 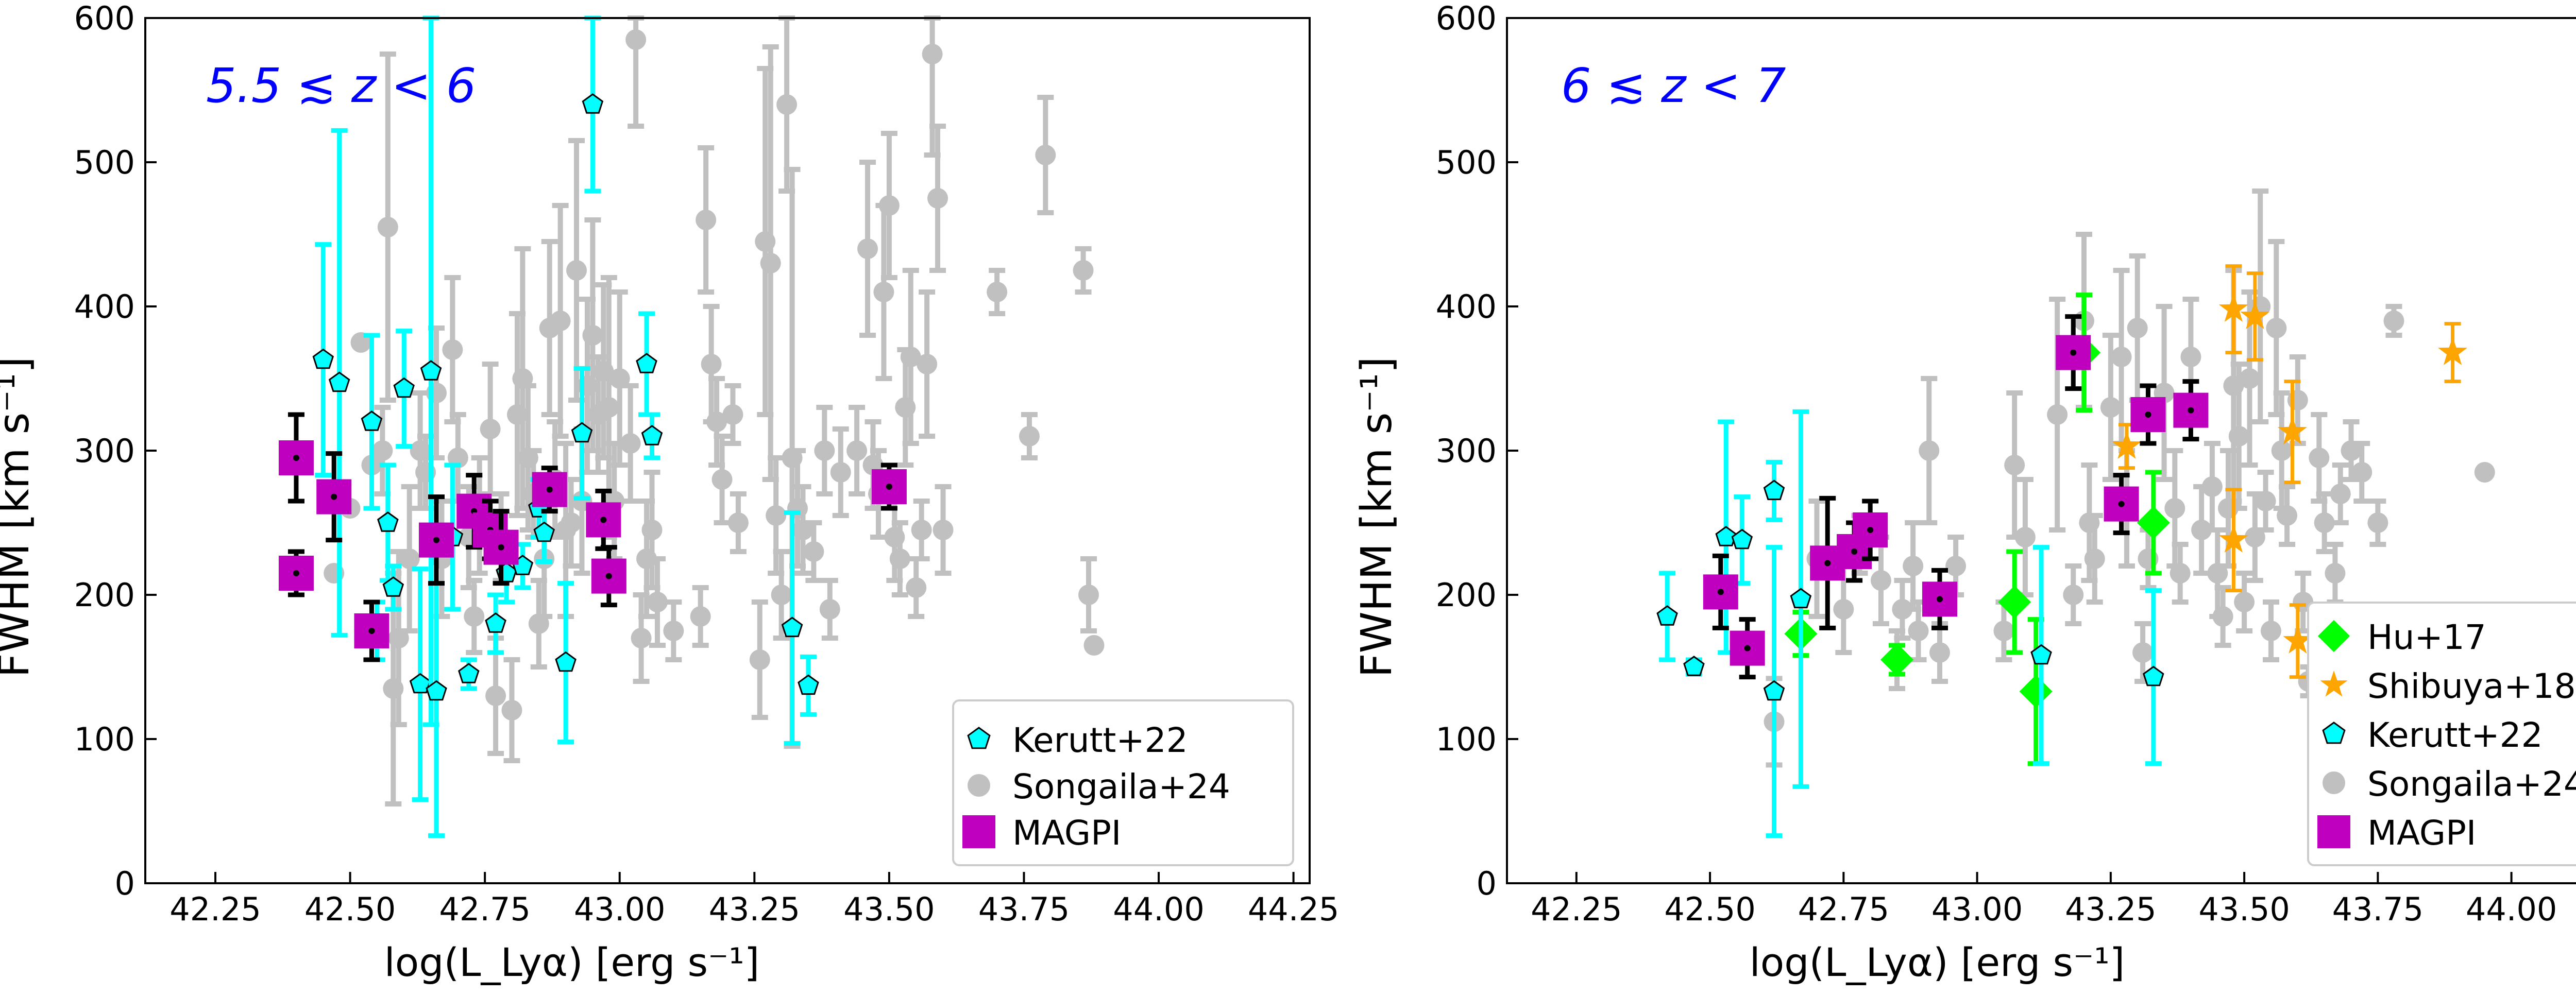 I want to click on x-tick-label: 42.25, so click(x=215, y=909).